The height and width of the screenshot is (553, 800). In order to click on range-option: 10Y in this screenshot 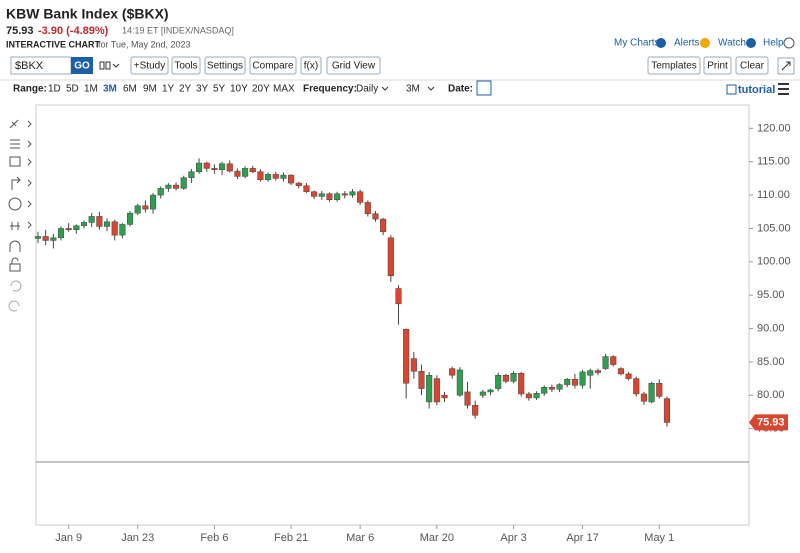, I will do `click(239, 89)`.